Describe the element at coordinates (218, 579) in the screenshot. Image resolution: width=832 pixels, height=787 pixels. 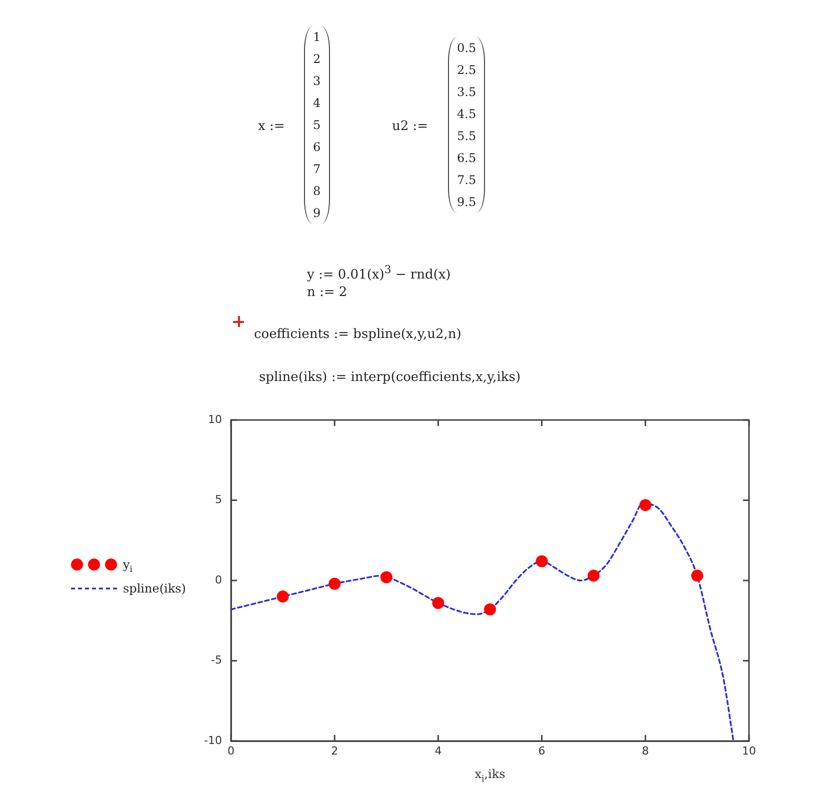
I see `y-tick-label: 0` at that location.